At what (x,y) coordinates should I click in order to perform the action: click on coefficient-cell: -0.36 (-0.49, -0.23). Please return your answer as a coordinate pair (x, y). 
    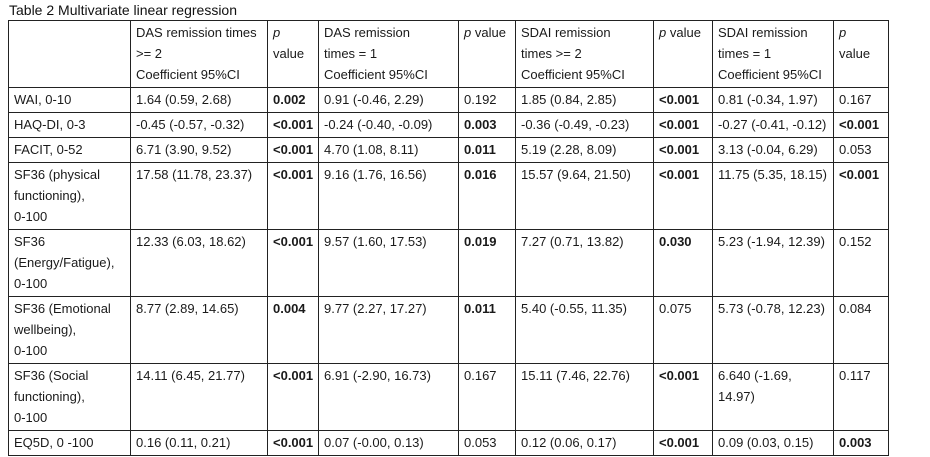
    Looking at the image, I should click on (584, 125).